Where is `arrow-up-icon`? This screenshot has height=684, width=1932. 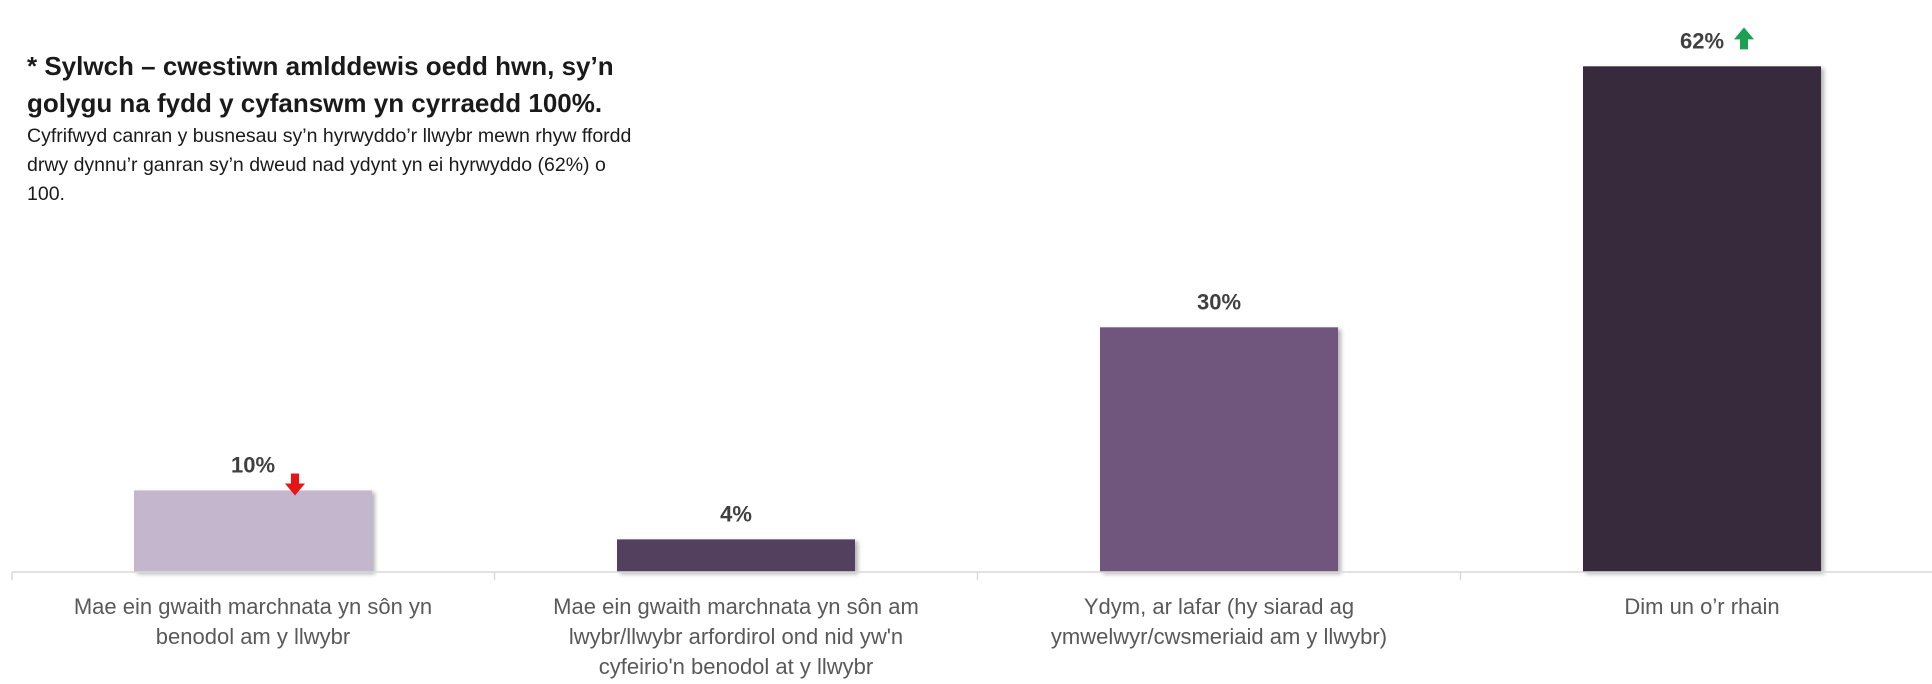 arrow-up-icon is located at coordinates (1744, 38).